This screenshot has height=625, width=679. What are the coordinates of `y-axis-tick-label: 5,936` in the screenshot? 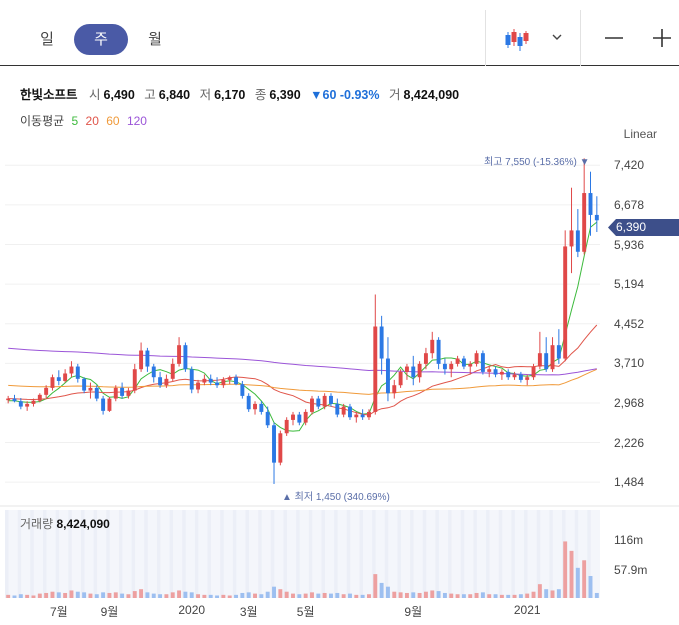 It's located at (629, 244).